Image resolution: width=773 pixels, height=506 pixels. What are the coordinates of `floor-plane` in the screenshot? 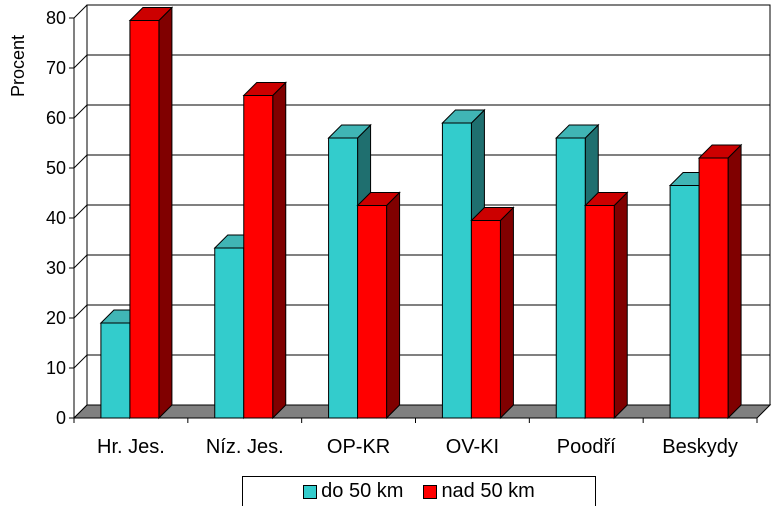 It's located at (422, 411).